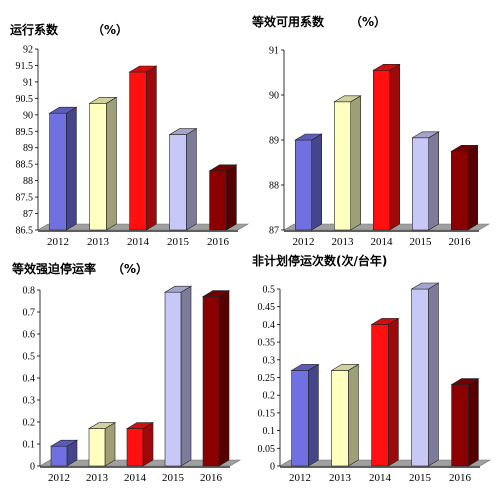  Describe the element at coordinates (300, 478) in the screenshot. I see `x-tick-label: 2012` at that location.